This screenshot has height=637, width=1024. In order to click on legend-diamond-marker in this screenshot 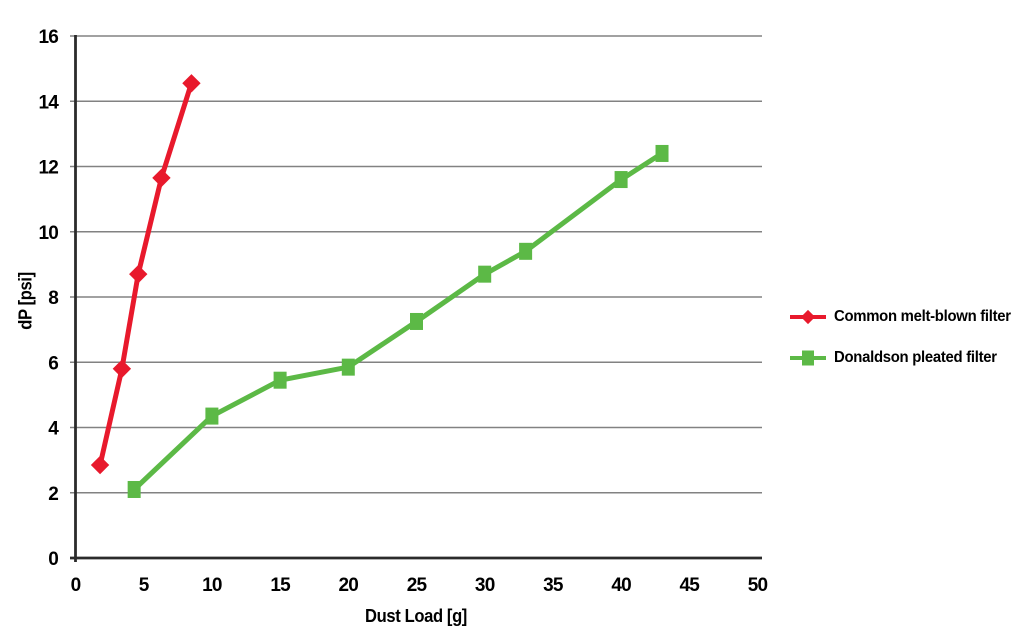, I will do `click(808, 317)`.